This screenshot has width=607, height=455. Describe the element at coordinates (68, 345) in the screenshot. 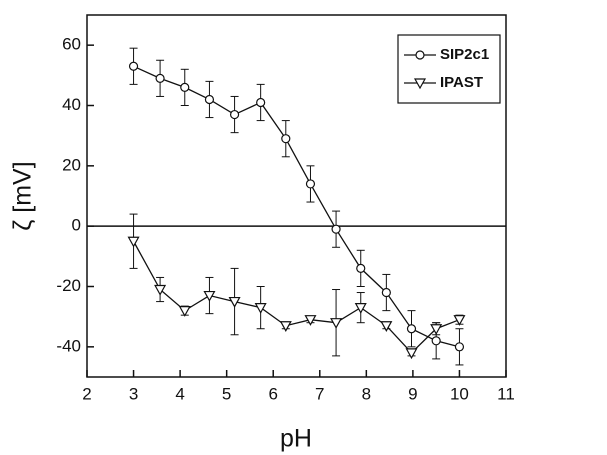

I see `y-tick-label: -40` at that location.